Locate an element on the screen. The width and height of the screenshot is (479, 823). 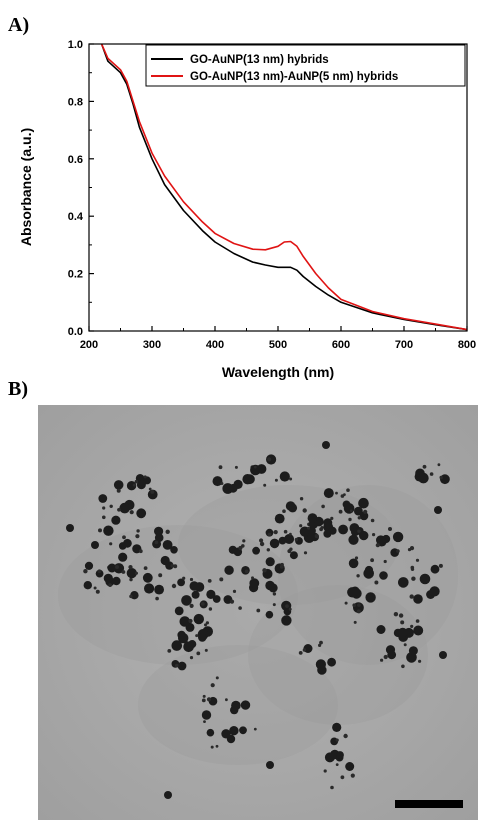
x-tick-label: 700 is located at coordinates (404, 345).